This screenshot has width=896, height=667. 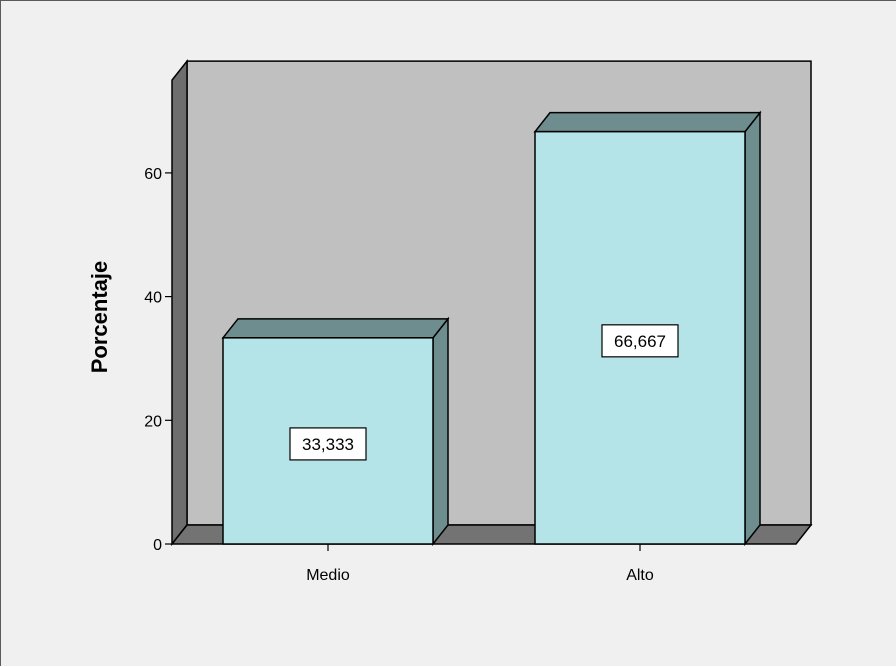 I want to click on x-axis: Medio Alto, so click(x=480, y=564).